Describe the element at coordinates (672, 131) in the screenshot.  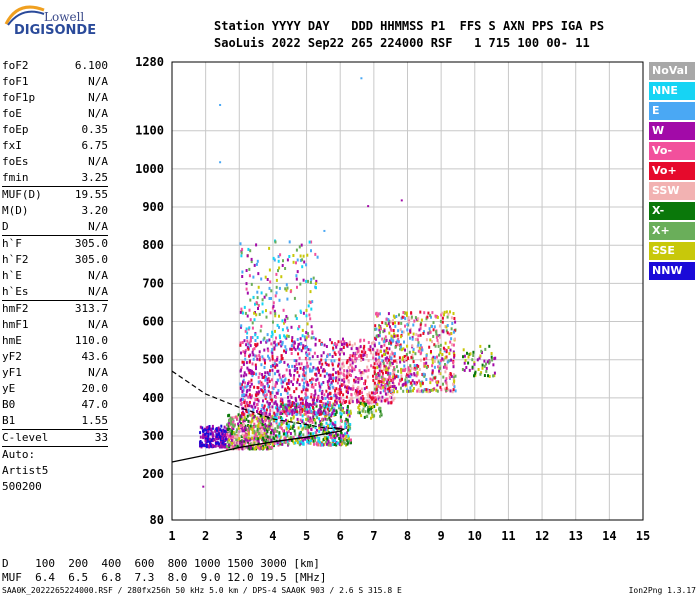
I see `legend-item: W` at that location.